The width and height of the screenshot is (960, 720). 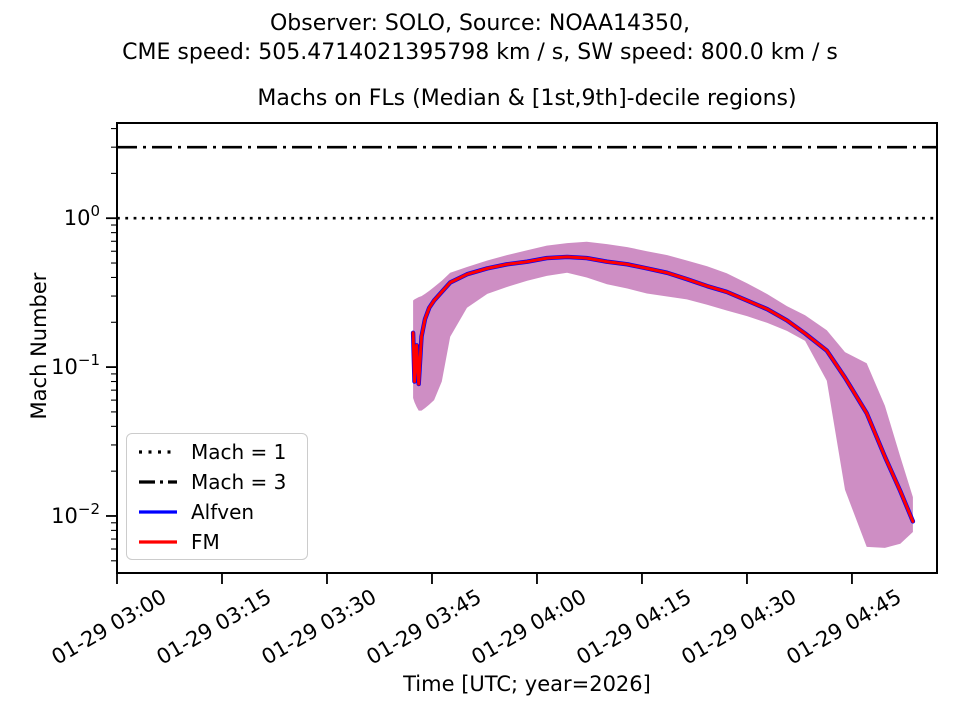 I want to click on x-tick-label: 01-29 04:15, so click(x=633, y=627).